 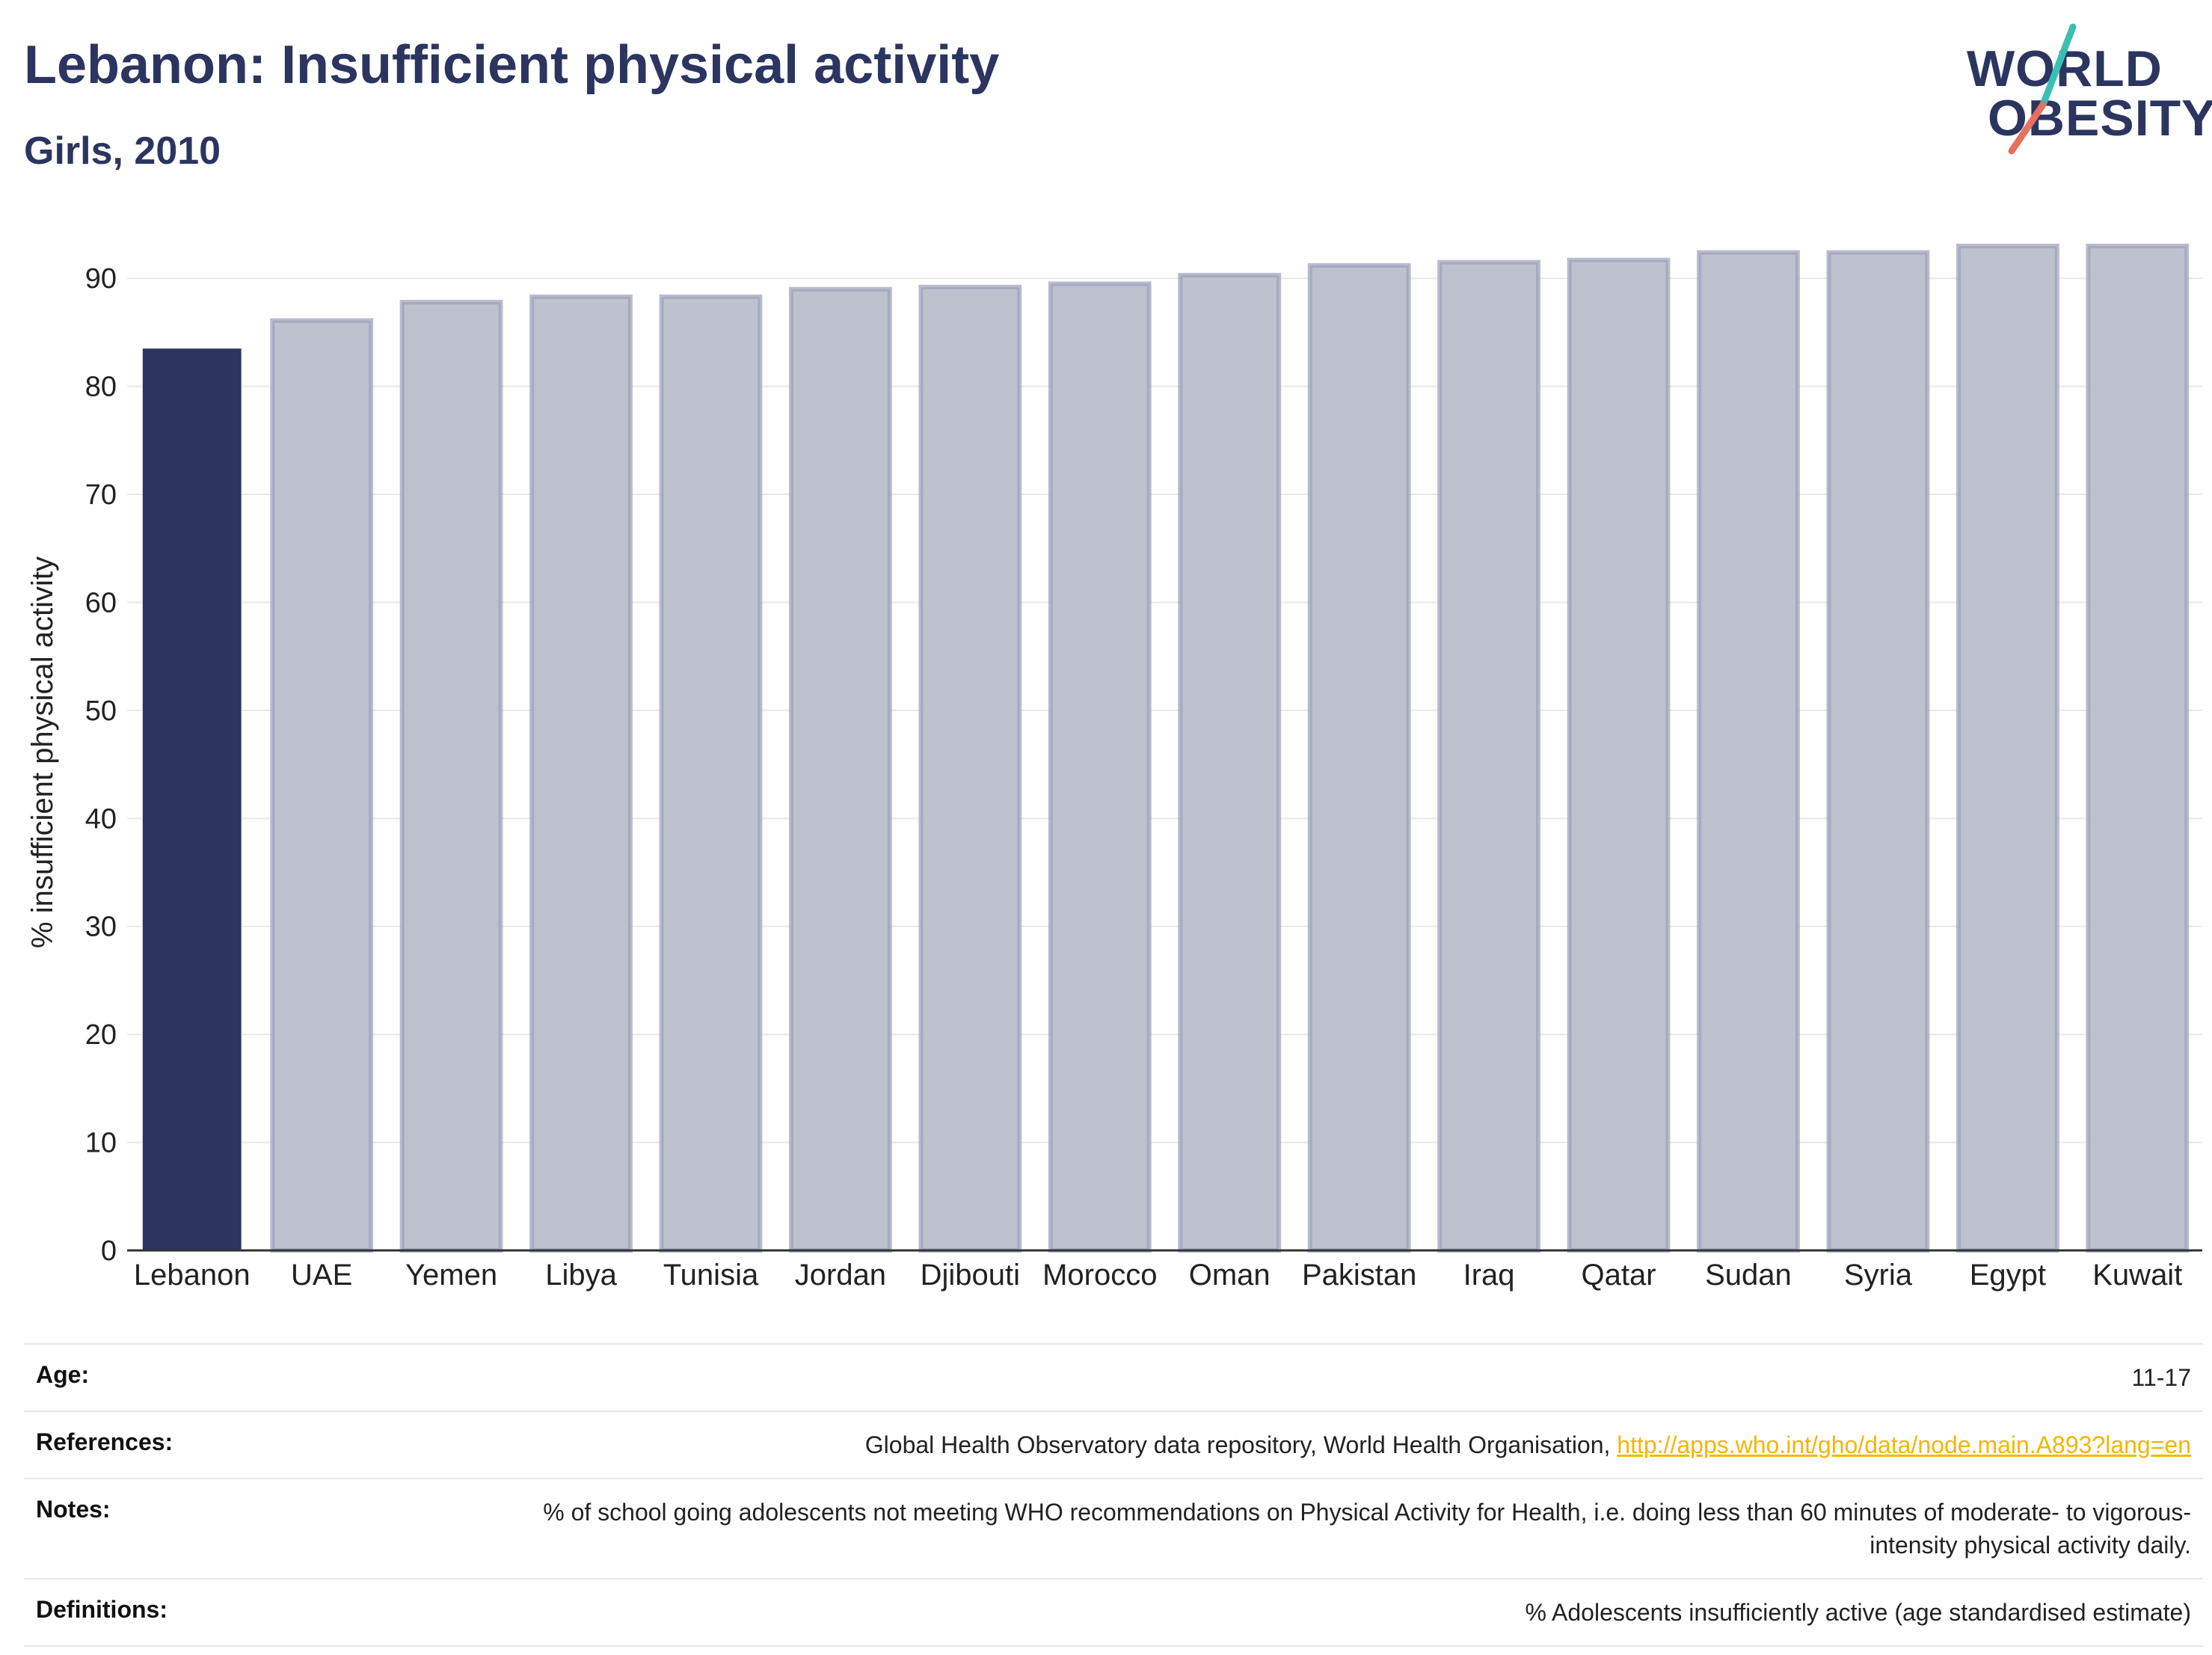 I want to click on bar-pakistan, so click(x=1359, y=757).